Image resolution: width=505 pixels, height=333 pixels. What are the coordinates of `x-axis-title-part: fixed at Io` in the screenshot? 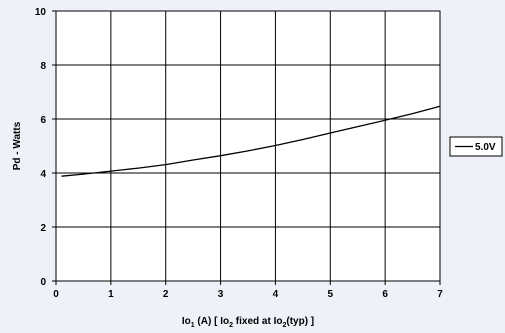 It's located at (257, 321).